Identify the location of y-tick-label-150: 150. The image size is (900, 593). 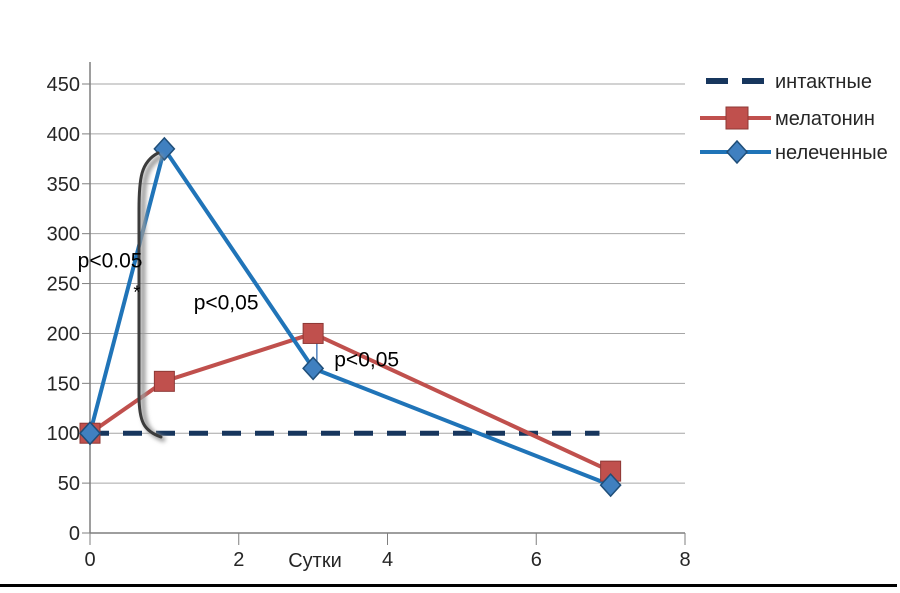
(63, 384).